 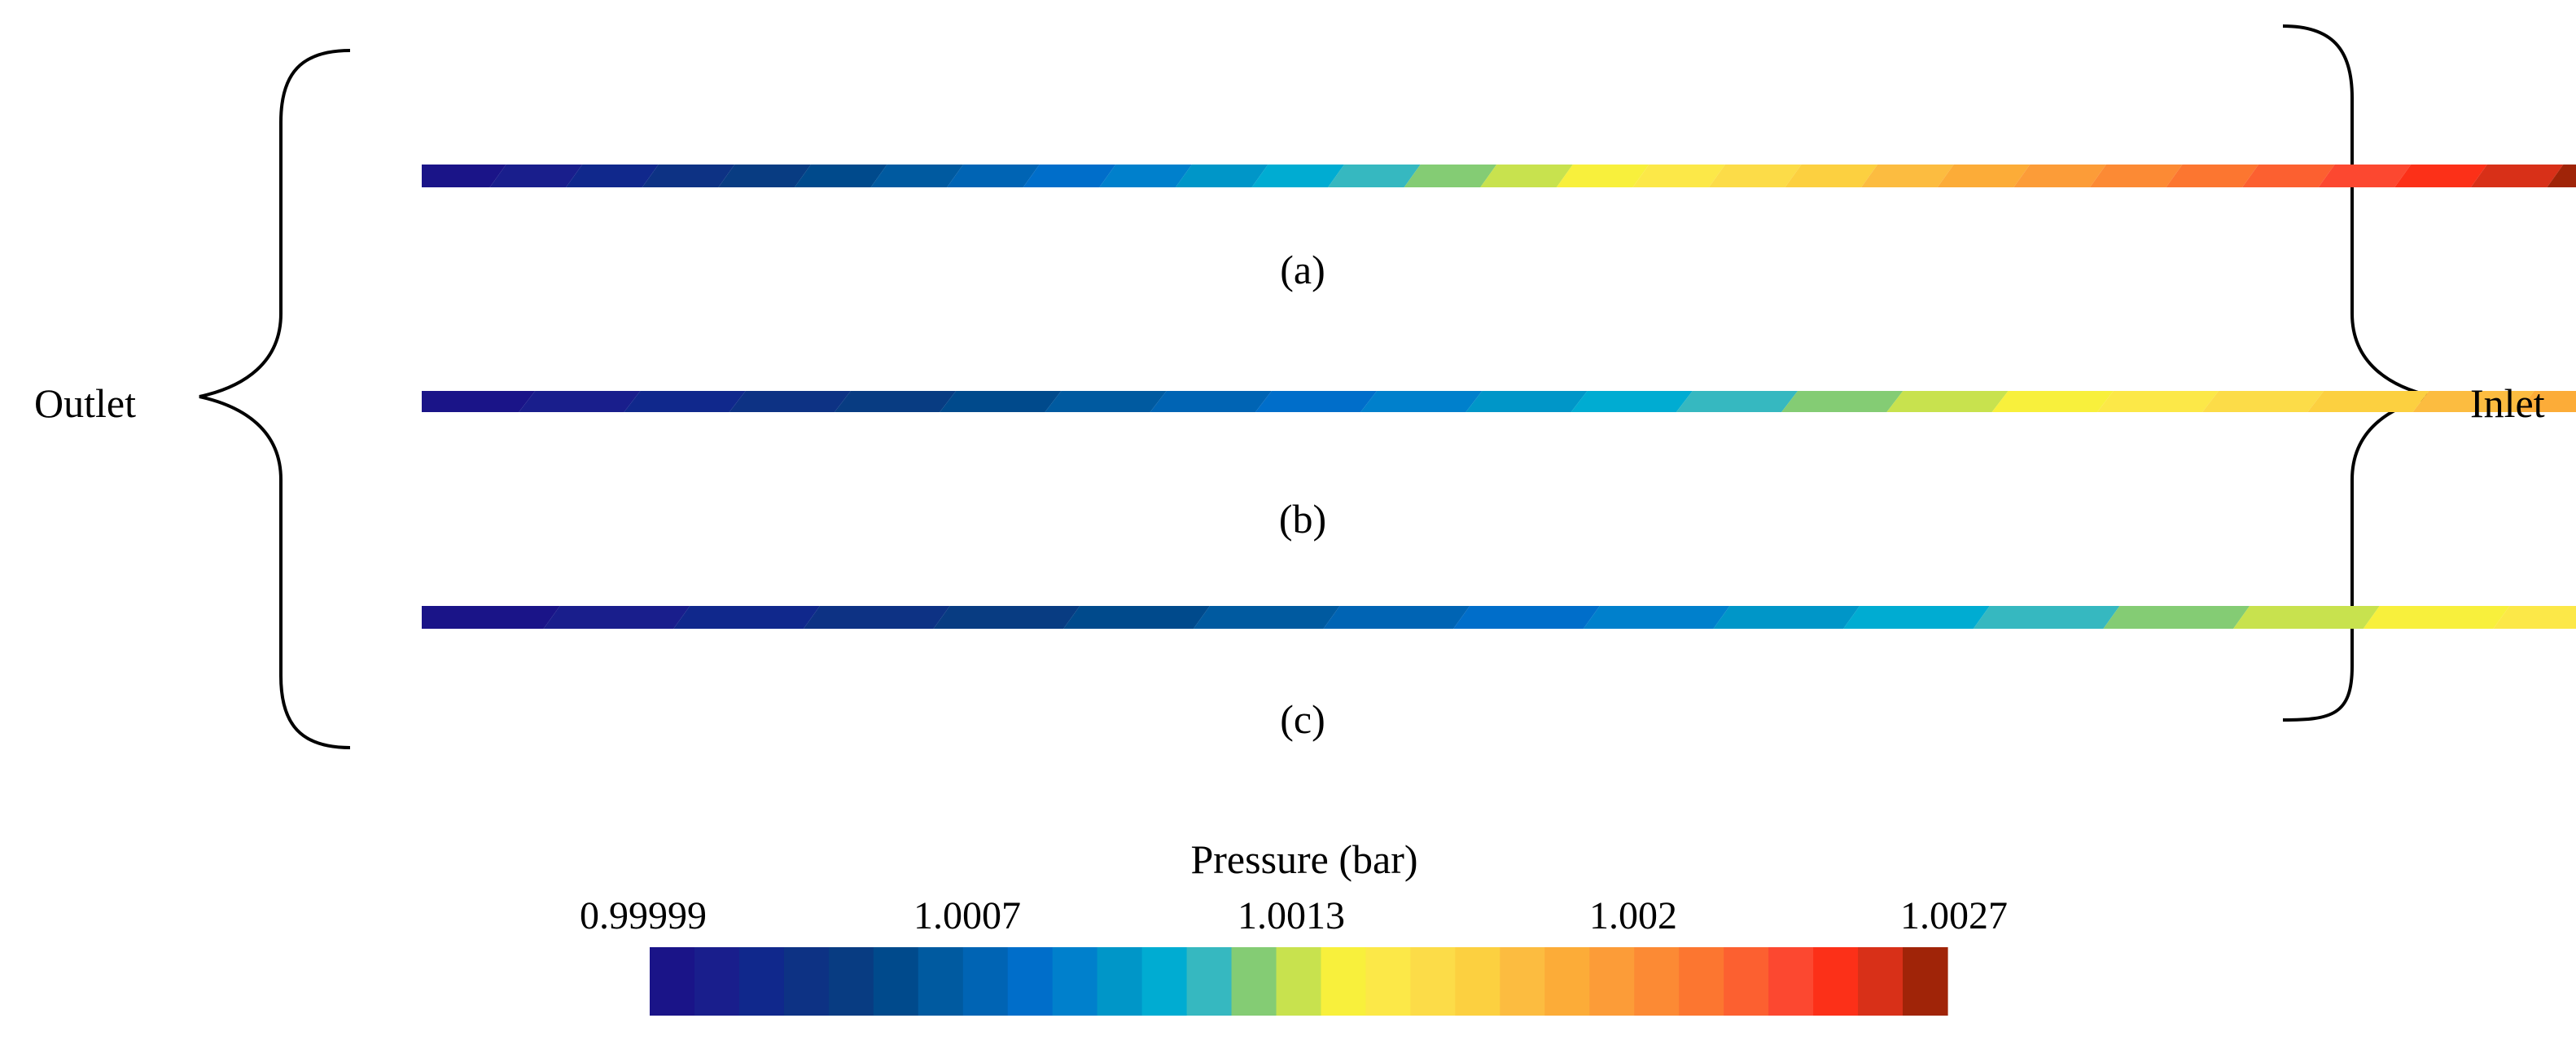 I want to click on panel-label-b: (b), so click(x=1302, y=519).